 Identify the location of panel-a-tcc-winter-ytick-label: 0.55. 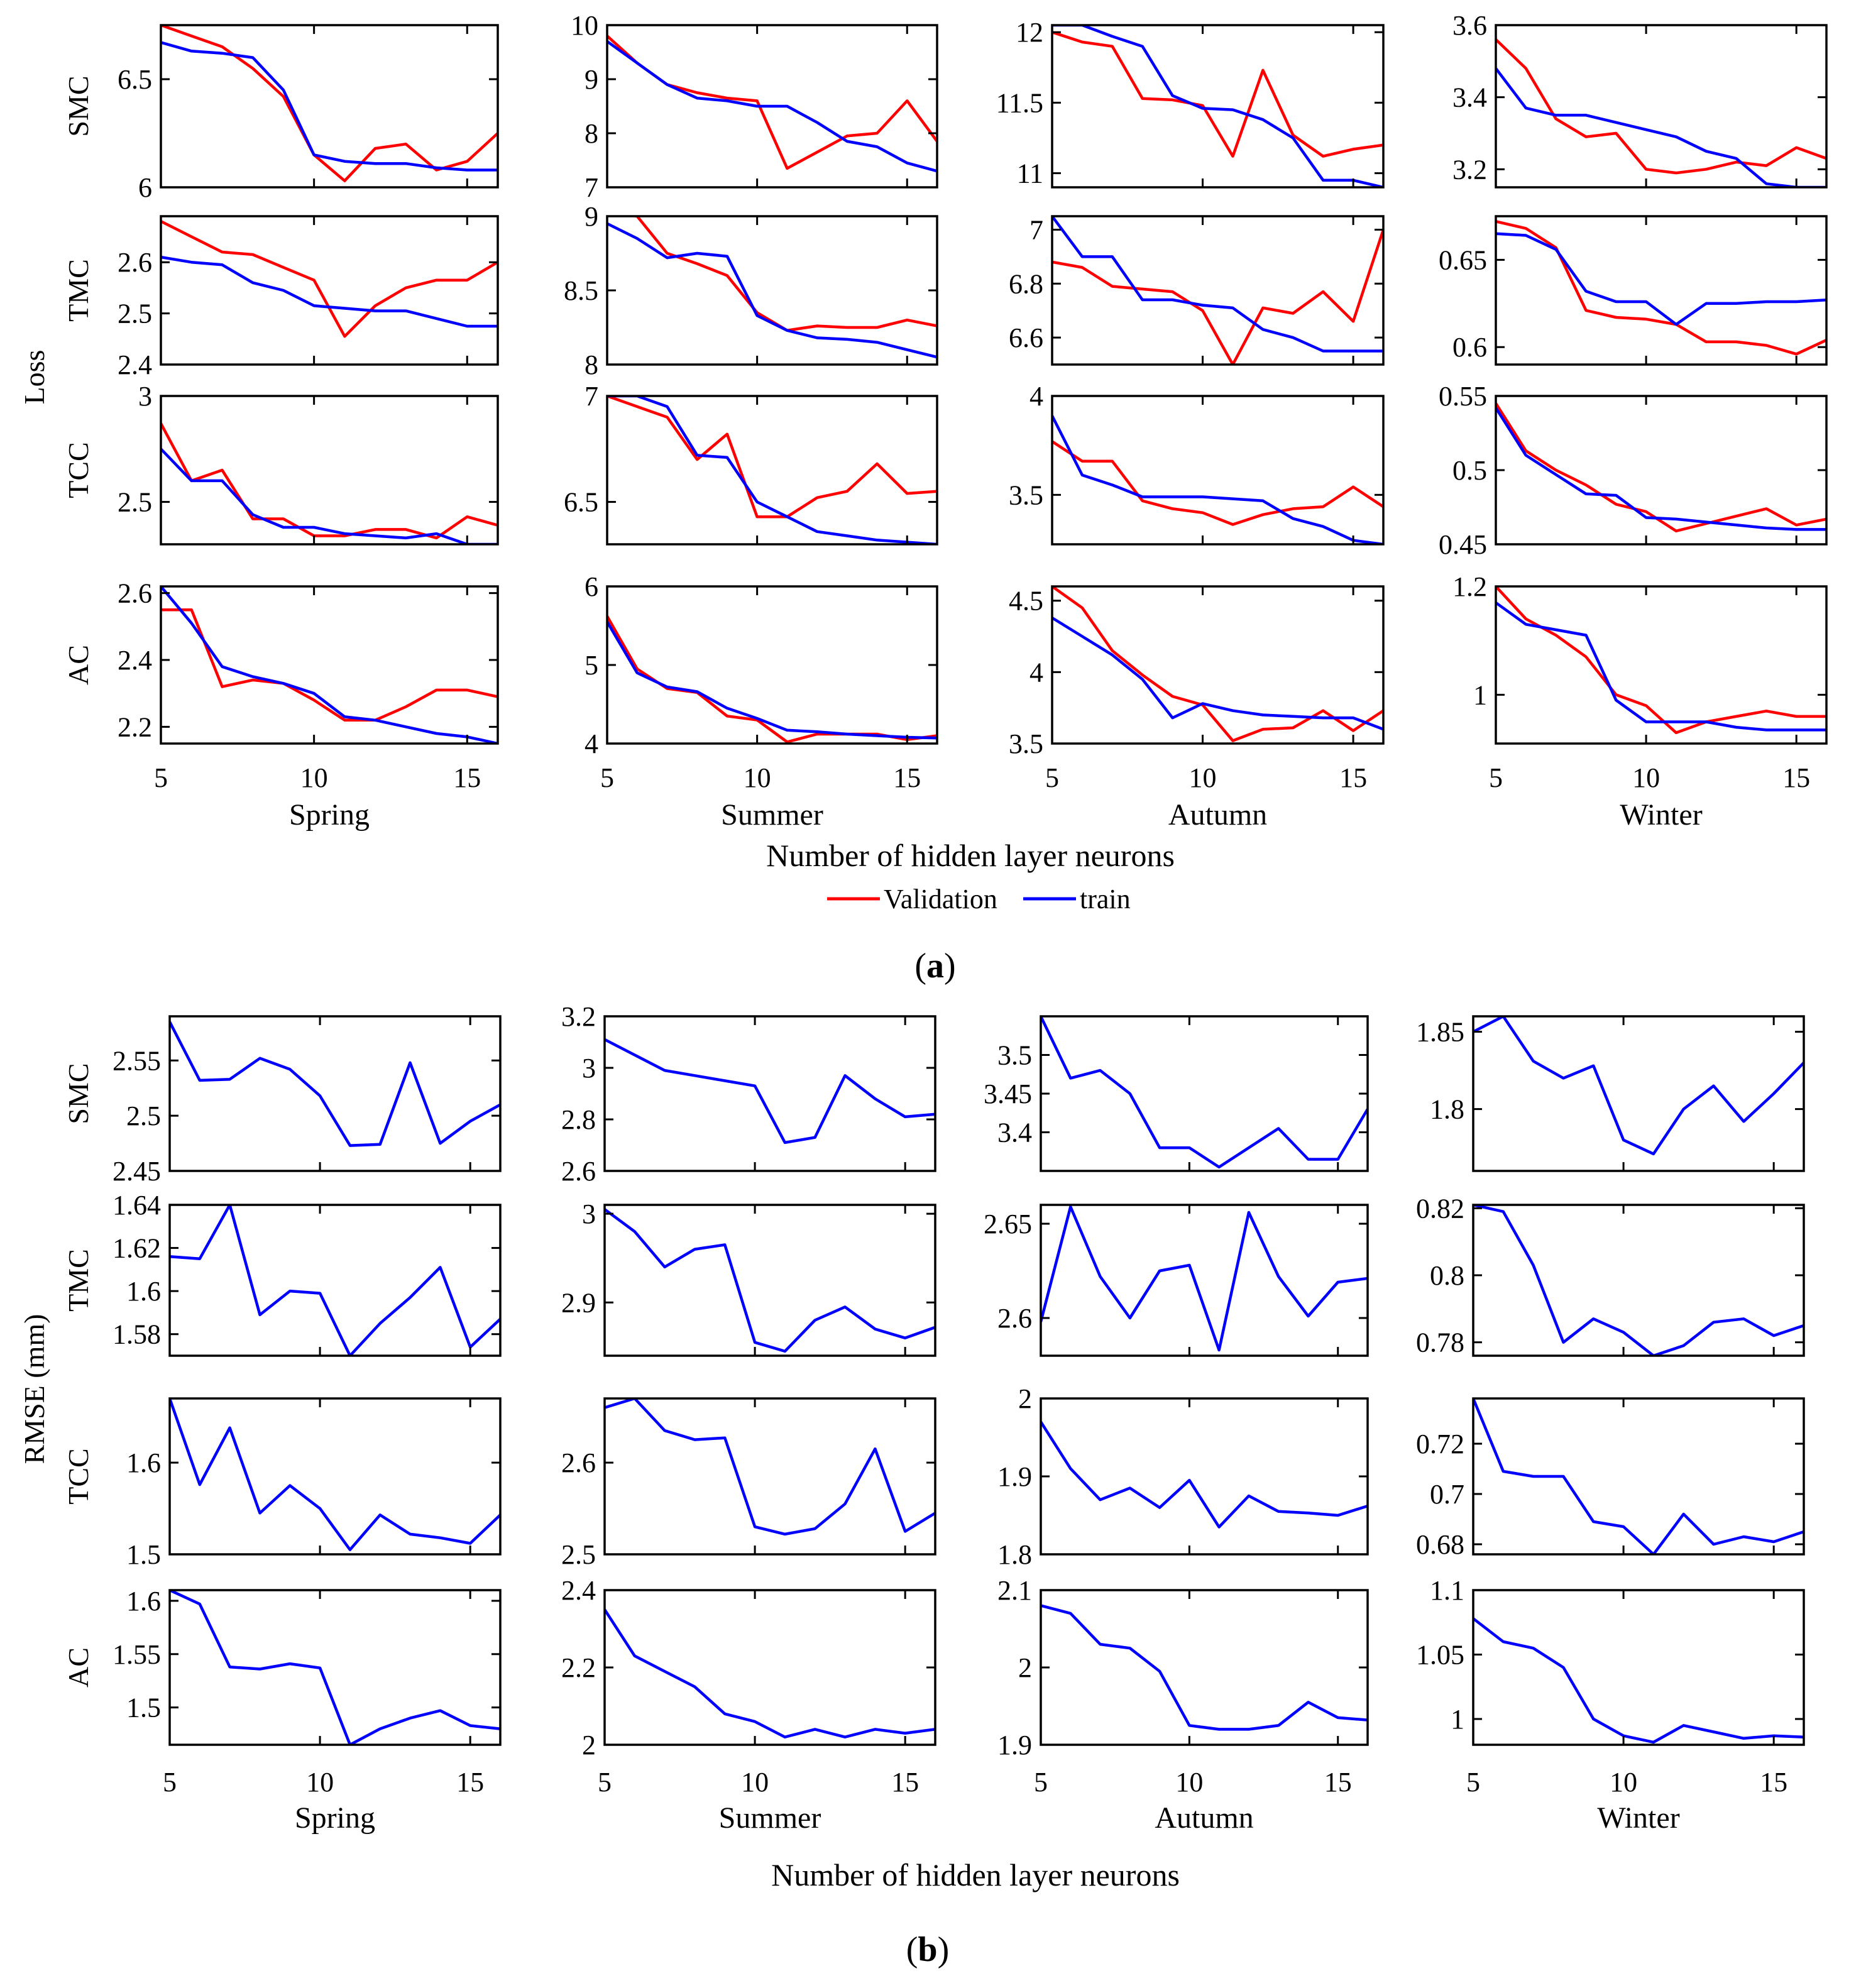
(1463, 396).